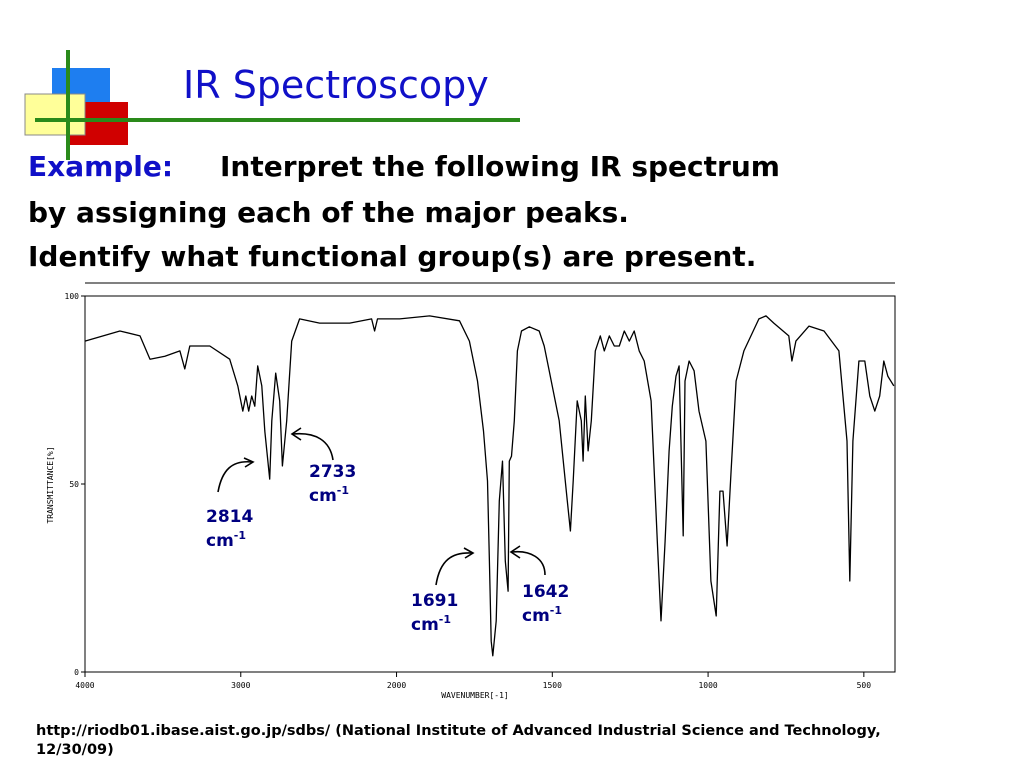 Image resolution: width=1024 pixels, height=768 pixels. I want to click on annotation-value: 1642, so click(545, 592).